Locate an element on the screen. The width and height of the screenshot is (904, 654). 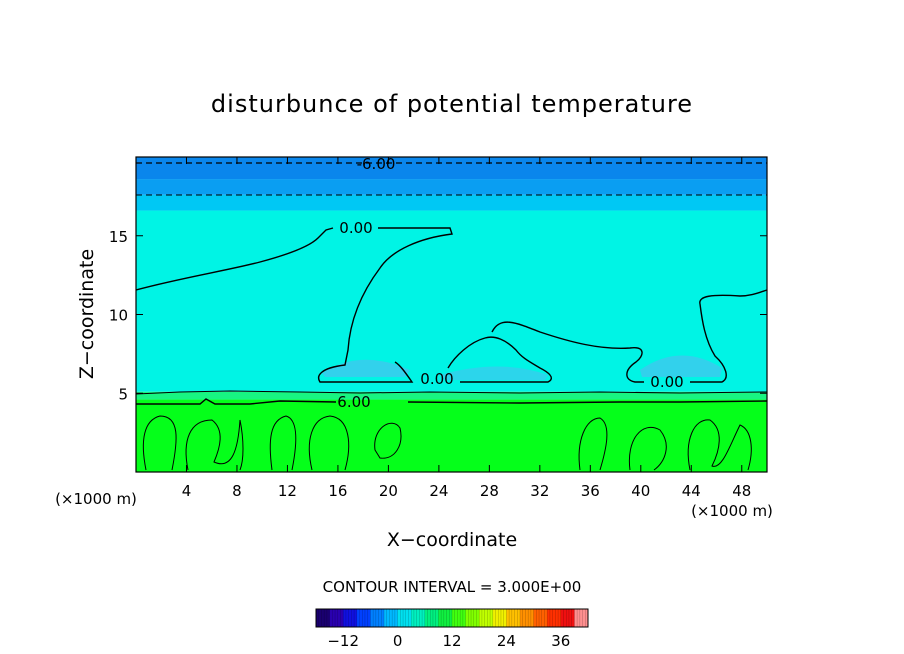
cyan-patches is located at coordinates (522, 367).